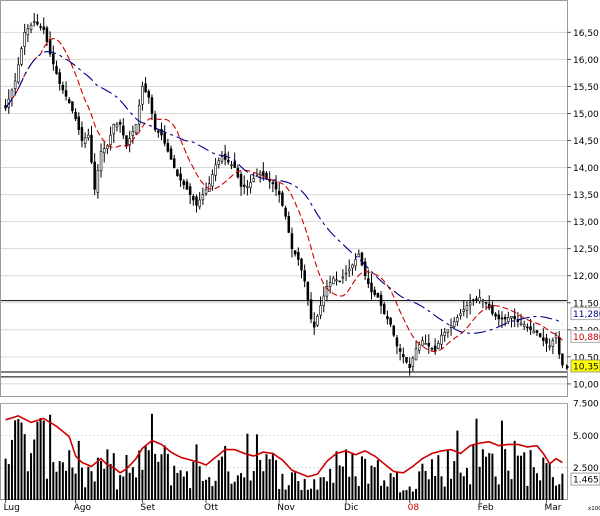 This screenshot has width=600, height=516. Describe the element at coordinates (414, 507) in the screenshot. I see `time-axis-label: 08` at that location.